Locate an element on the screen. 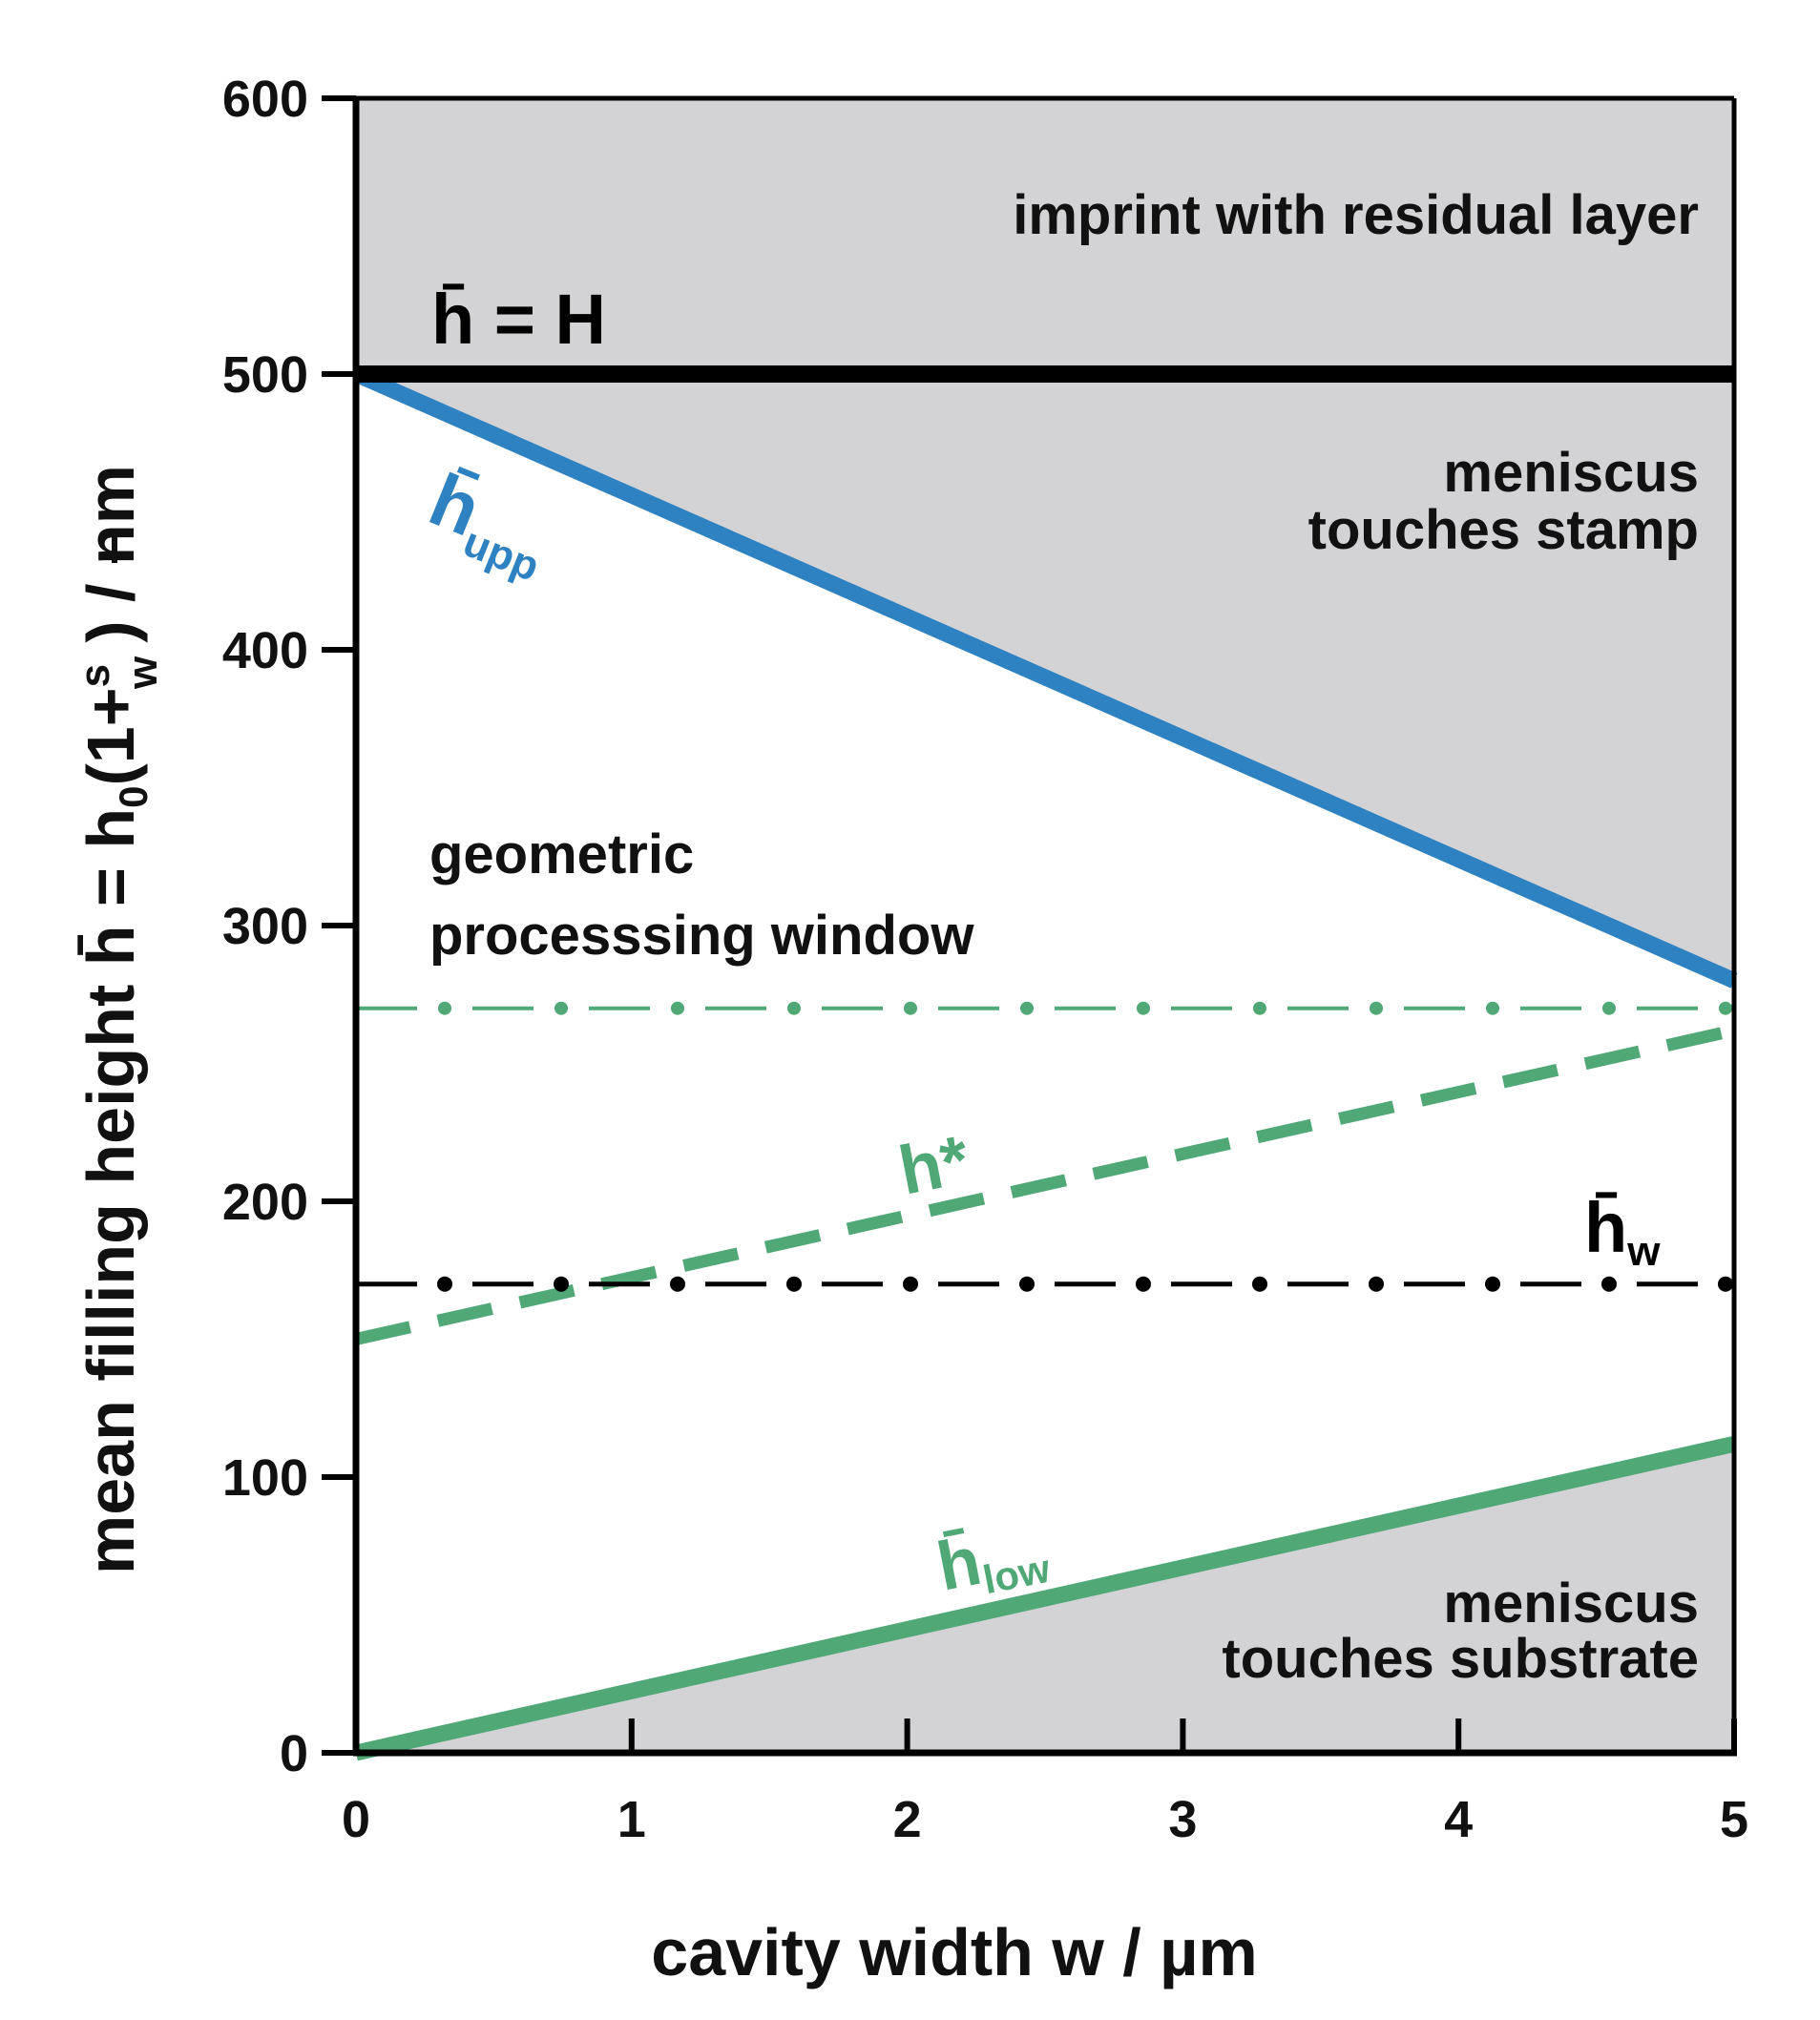 The image size is (1820, 2020). label-h-w-base: h̄ is located at coordinates (1605, 1227).